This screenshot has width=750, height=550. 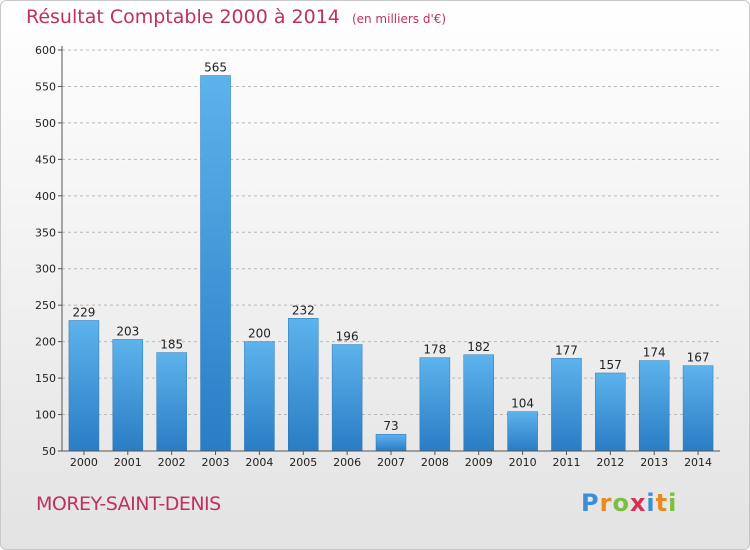 I want to click on x-tick-label-2004: 2004, so click(x=259, y=462).